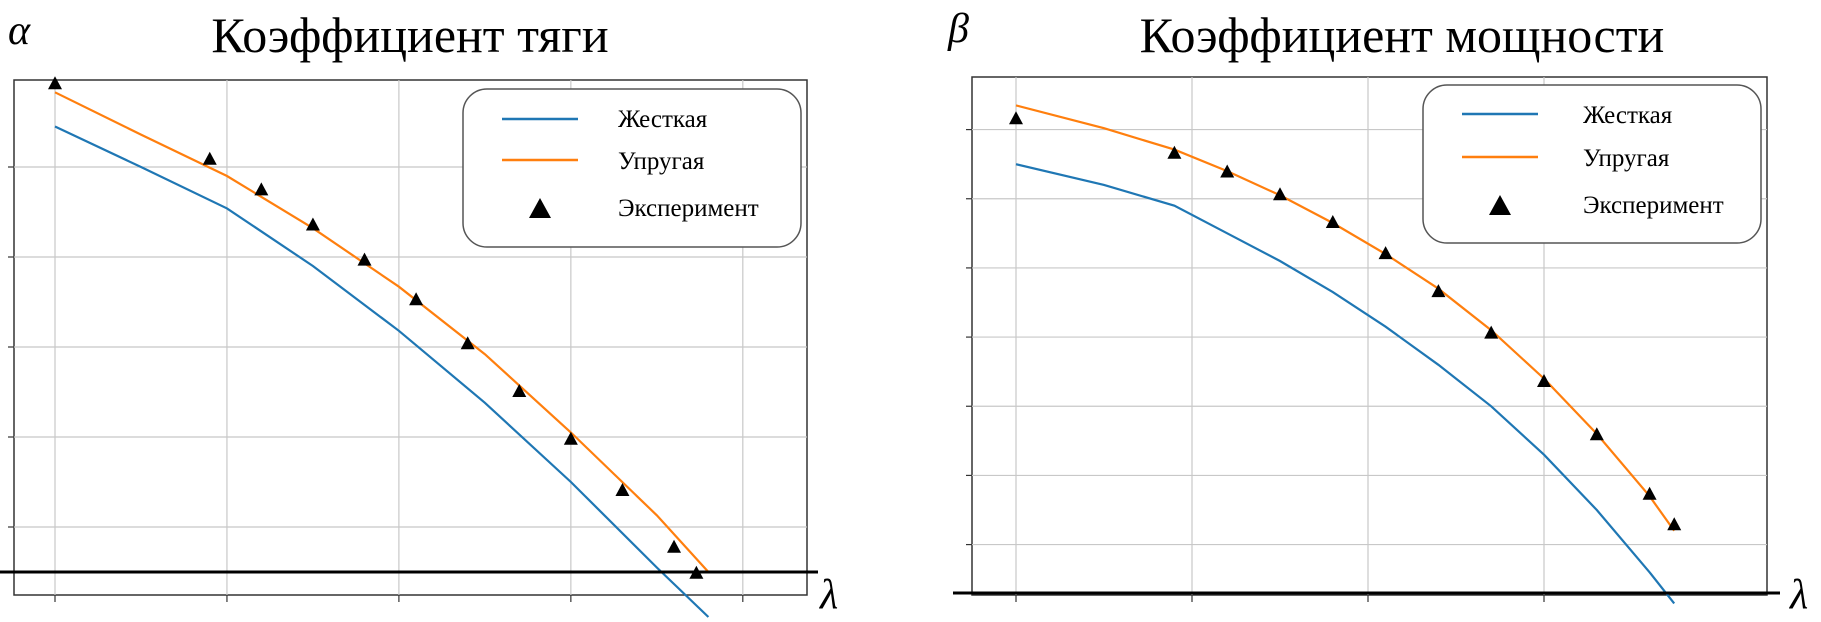  What do you see at coordinates (958, 29) in the screenshot?
I see `y-axis-label: β` at bounding box center [958, 29].